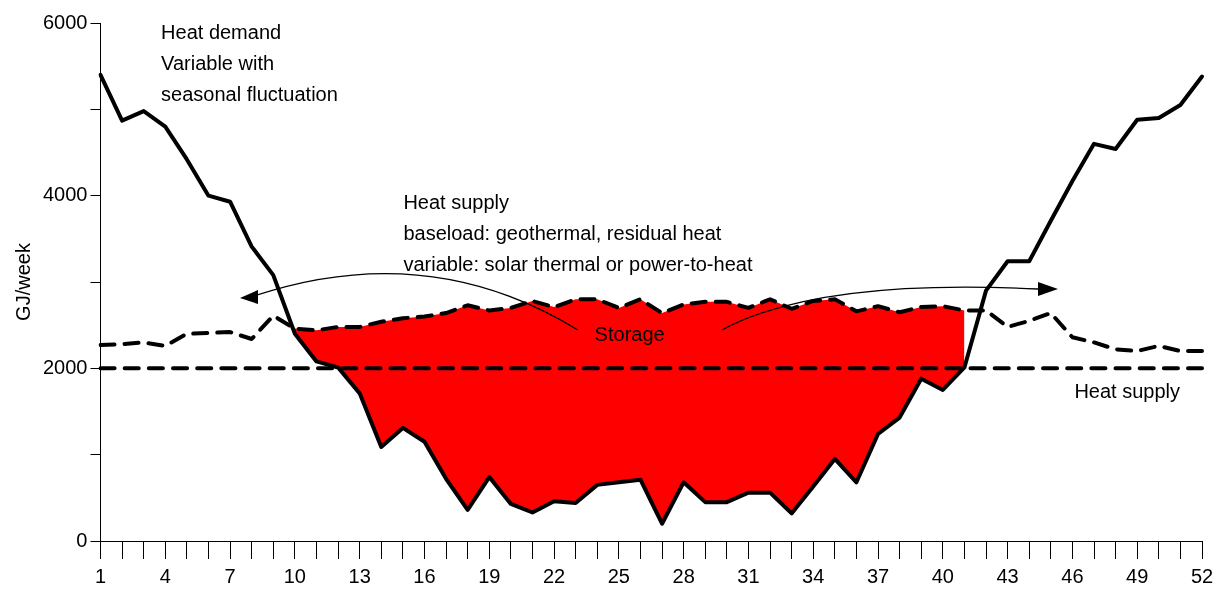  I want to click on annotation: Heat demand Variable with seasonal fluctuation, so click(249, 62).